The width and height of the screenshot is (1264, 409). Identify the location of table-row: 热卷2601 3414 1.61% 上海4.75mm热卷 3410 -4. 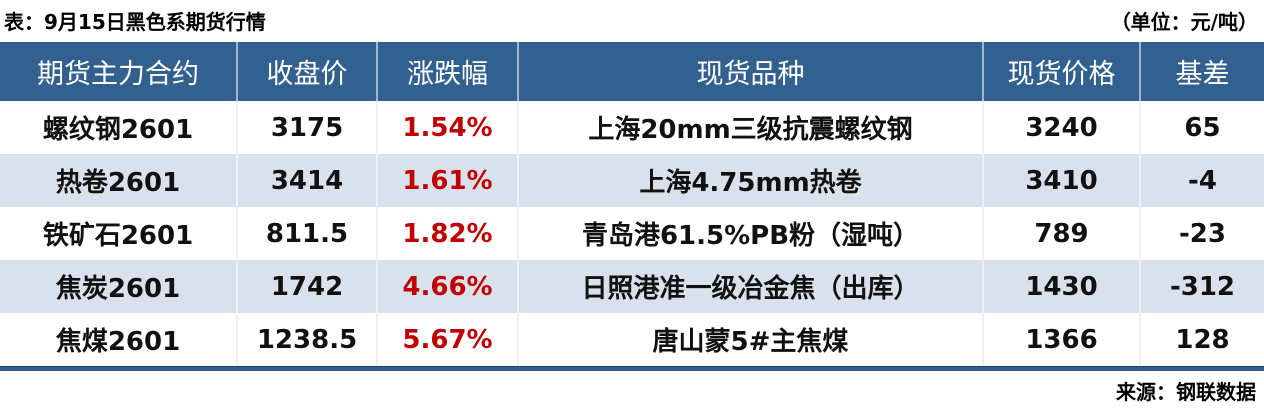
(632, 180).